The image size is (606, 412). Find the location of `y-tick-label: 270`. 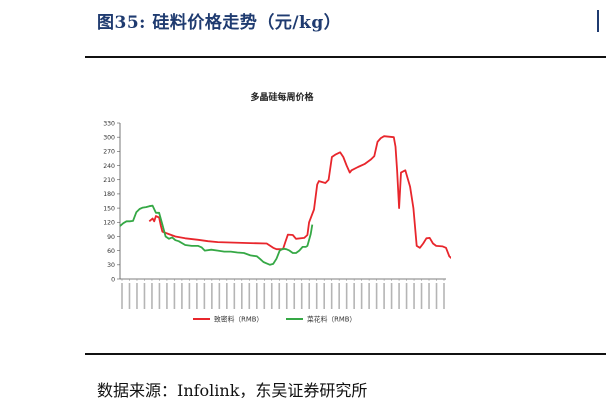

y-tick-label: 270 is located at coordinates (109, 152).